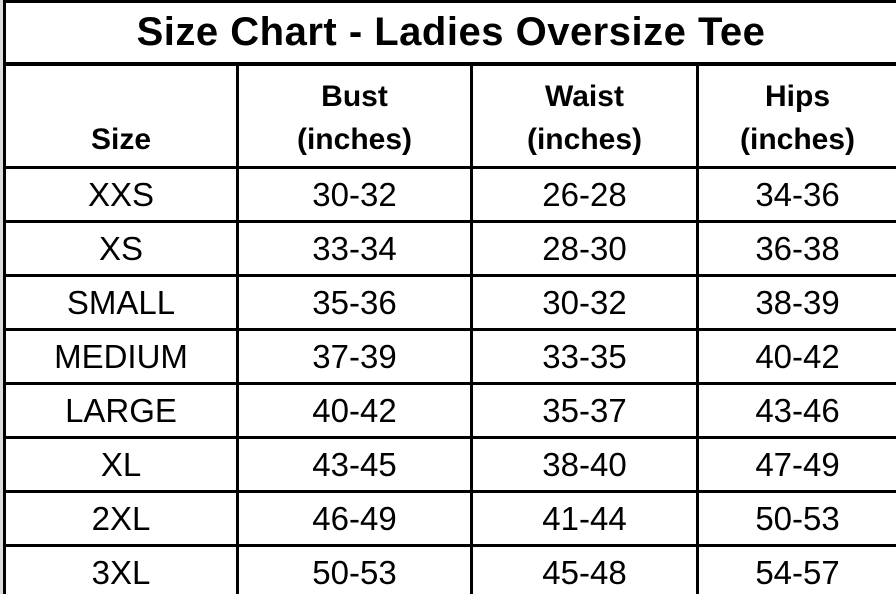 The height and width of the screenshot is (594, 896). Describe the element at coordinates (795, 569) in the screenshot. I see `measurement-cell: 54-57` at that location.